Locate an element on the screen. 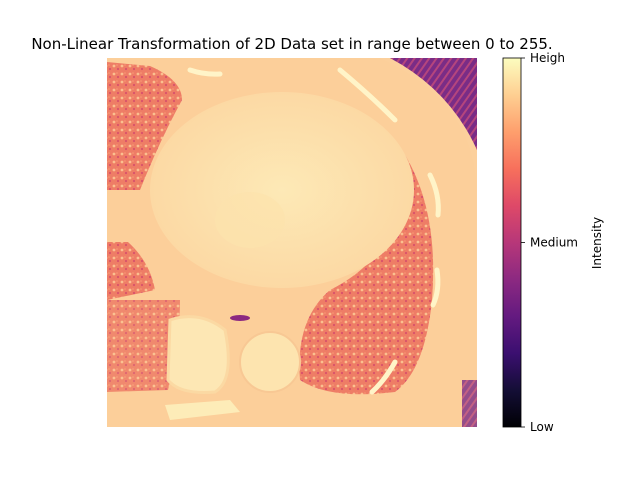  air-pocket is located at coordinates (240, 318).